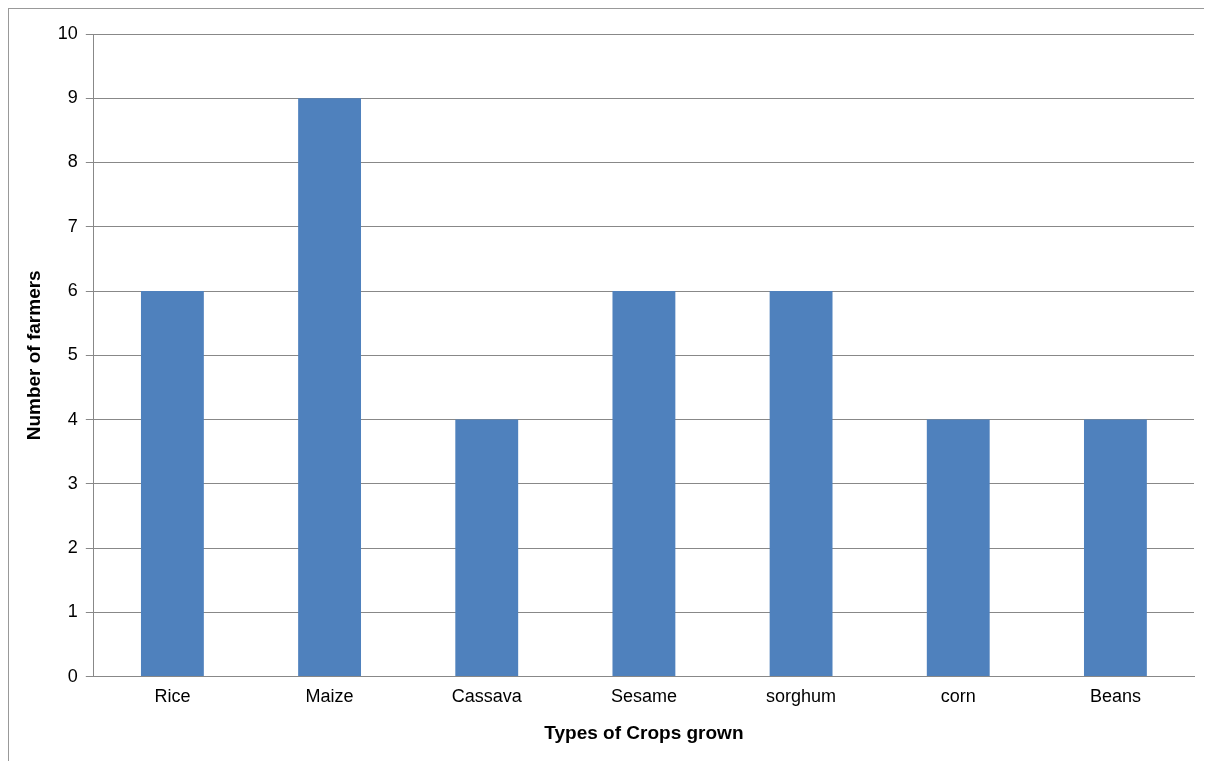 This screenshot has width=1215, height=772. Describe the element at coordinates (643, 696) in the screenshot. I see `x-tick-label: Sesame` at that location.